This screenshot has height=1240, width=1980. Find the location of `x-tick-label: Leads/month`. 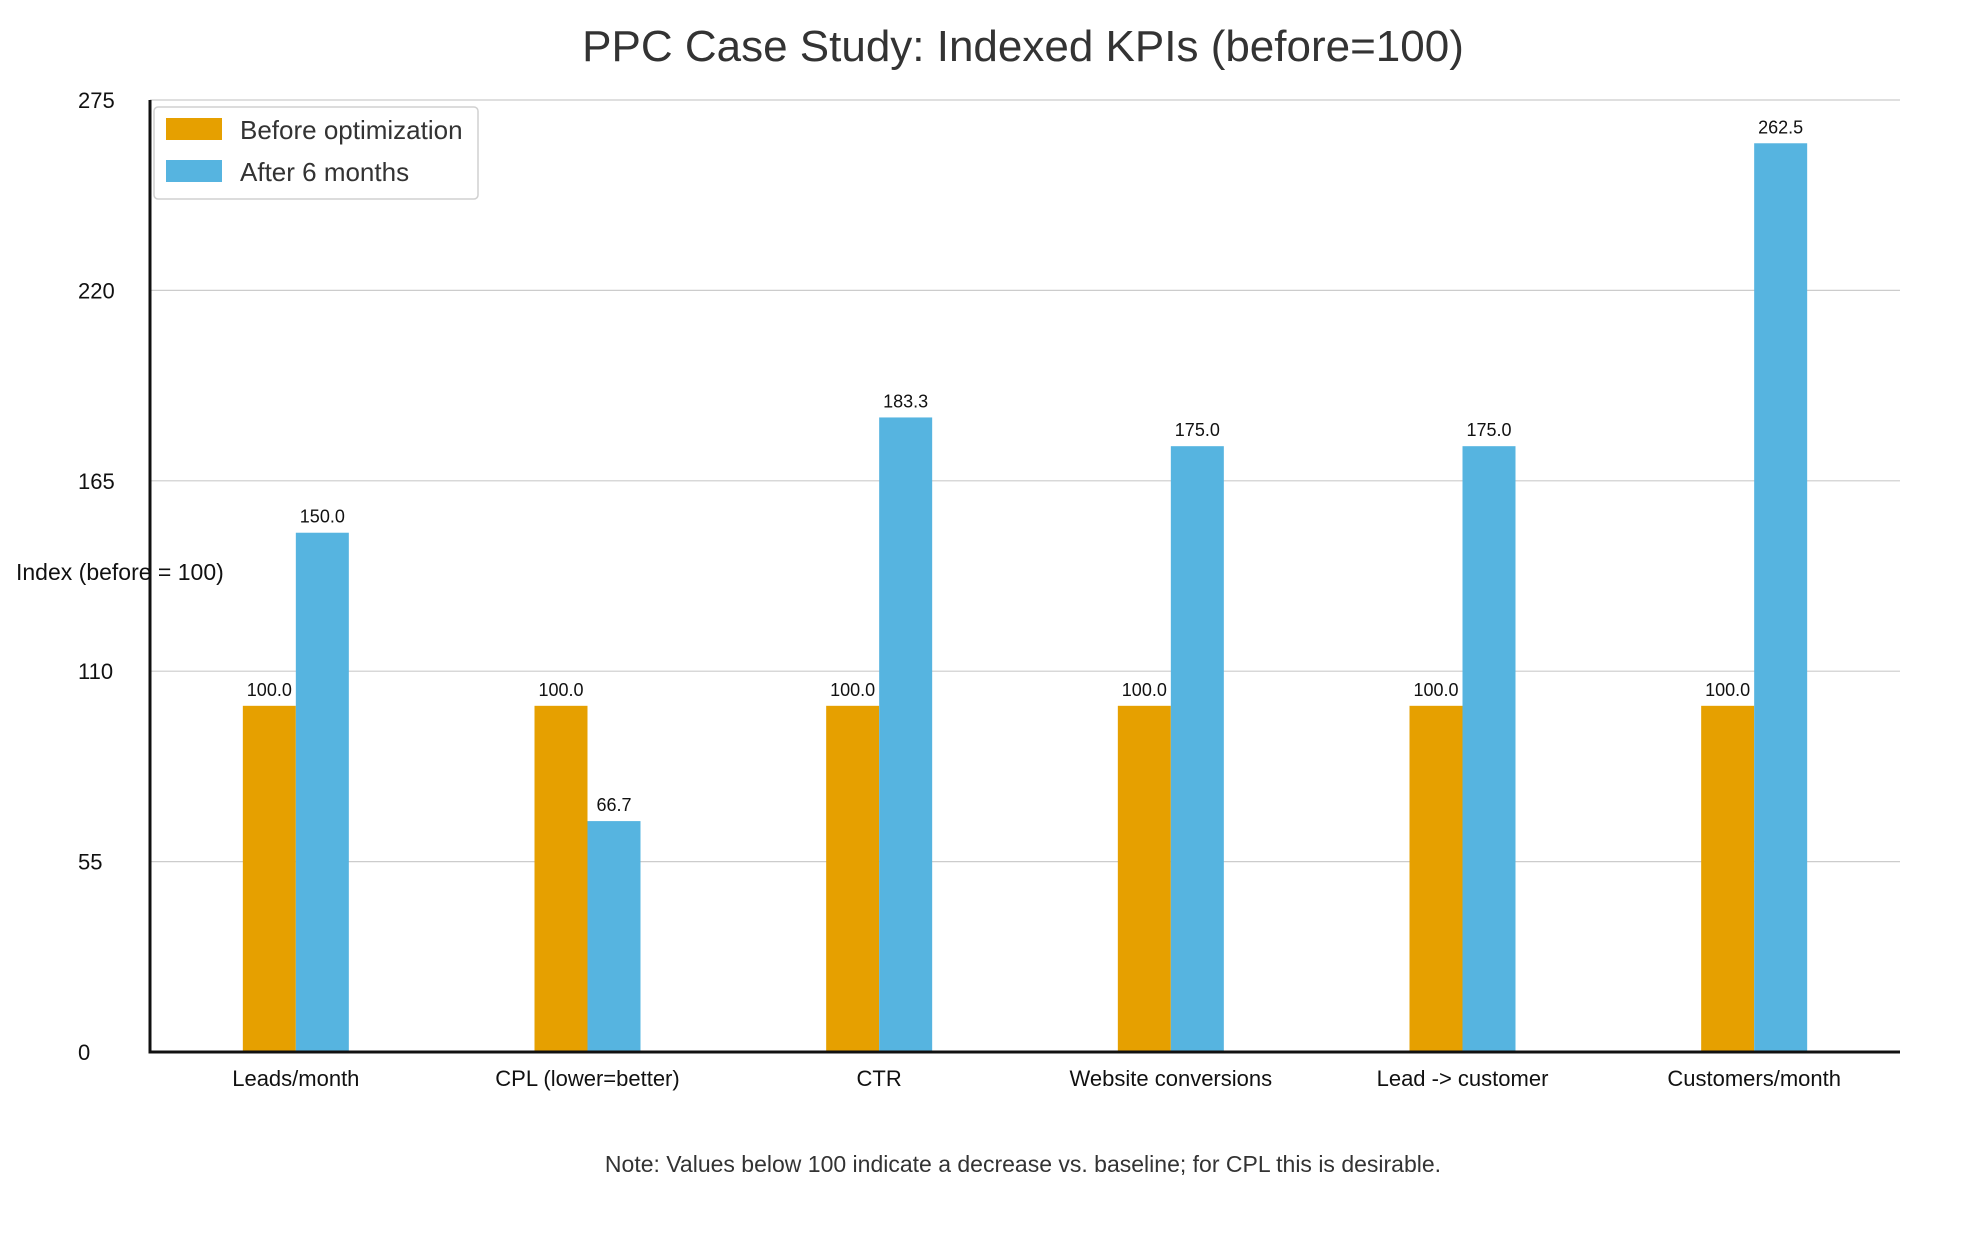

x-tick-label: Leads/month is located at coordinates (295, 1078).